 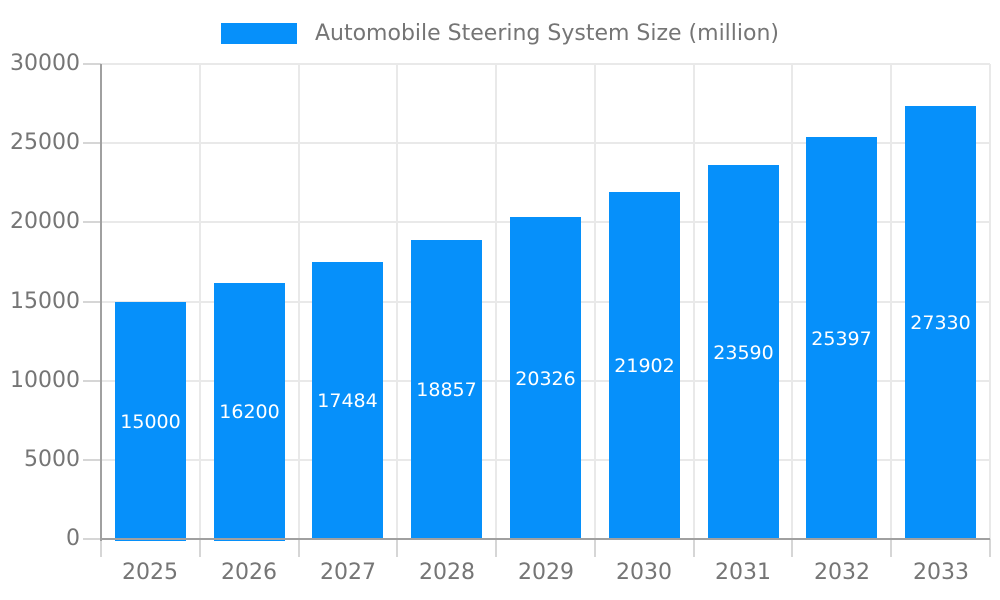 What do you see at coordinates (52, 459) in the screenshot?
I see `y-tick-label: 5000` at bounding box center [52, 459].